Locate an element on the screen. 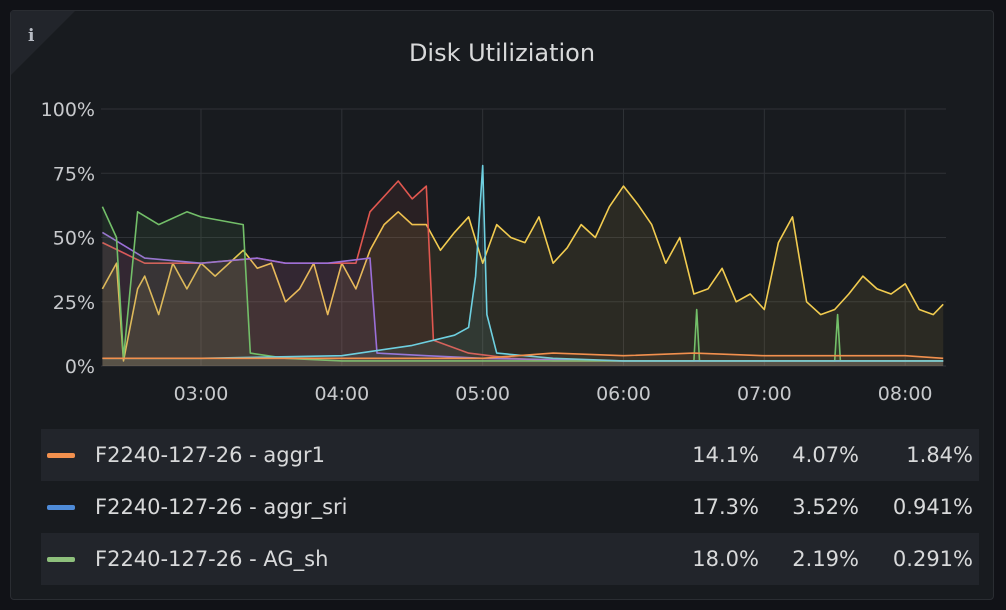 Image resolution: width=1006 pixels, height=610 pixels. x-tick-label: 07:00 is located at coordinates (764, 394).